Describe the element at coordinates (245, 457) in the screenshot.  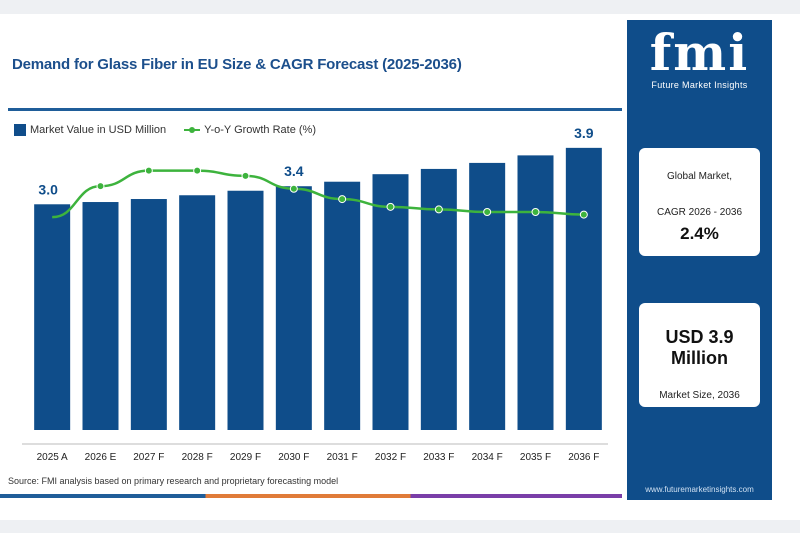
I see `x-tick-label-4: 2029 F` at that location.